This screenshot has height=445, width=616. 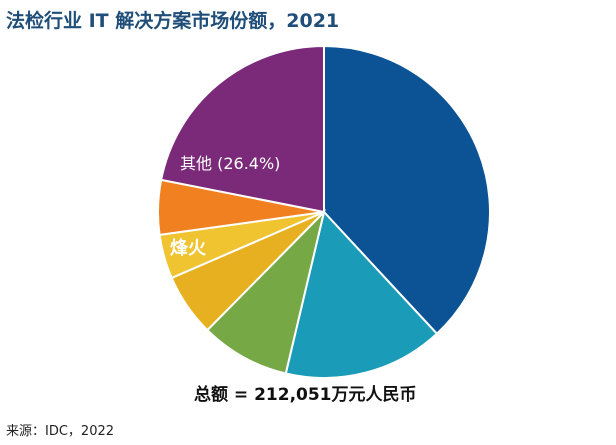 I want to click on slice-label-other: 其他 (26.4%), so click(x=230, y=163).